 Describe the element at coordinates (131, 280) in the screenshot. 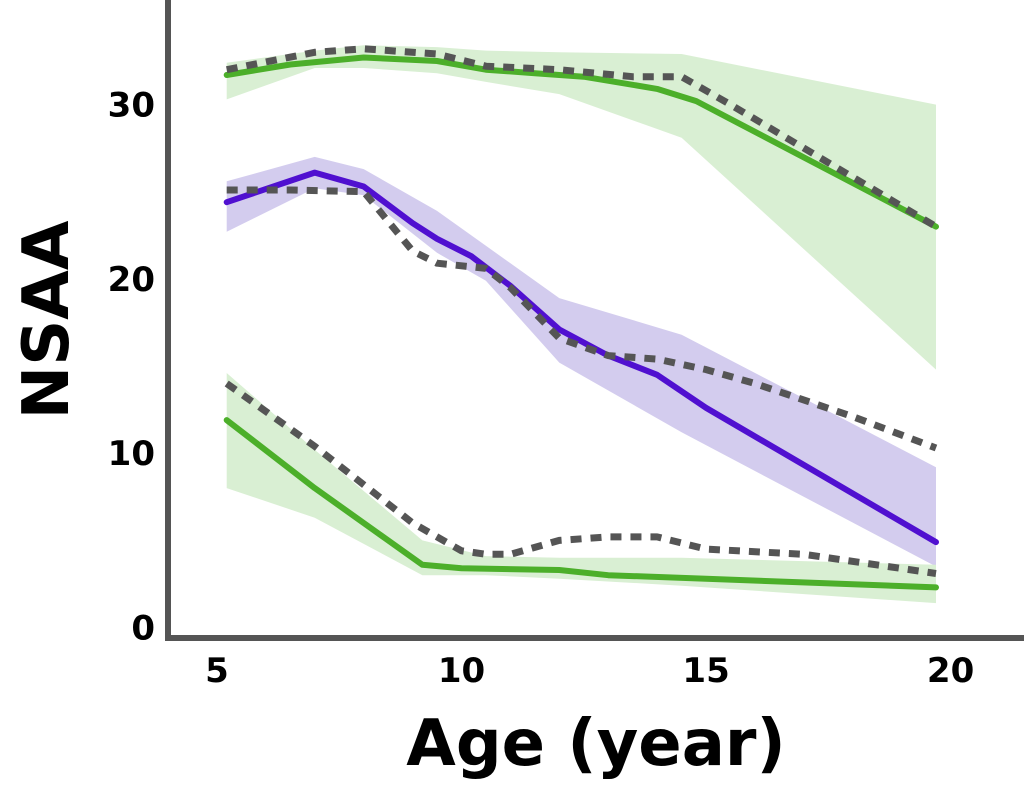

I see `y-tick-label: 20` at that location.